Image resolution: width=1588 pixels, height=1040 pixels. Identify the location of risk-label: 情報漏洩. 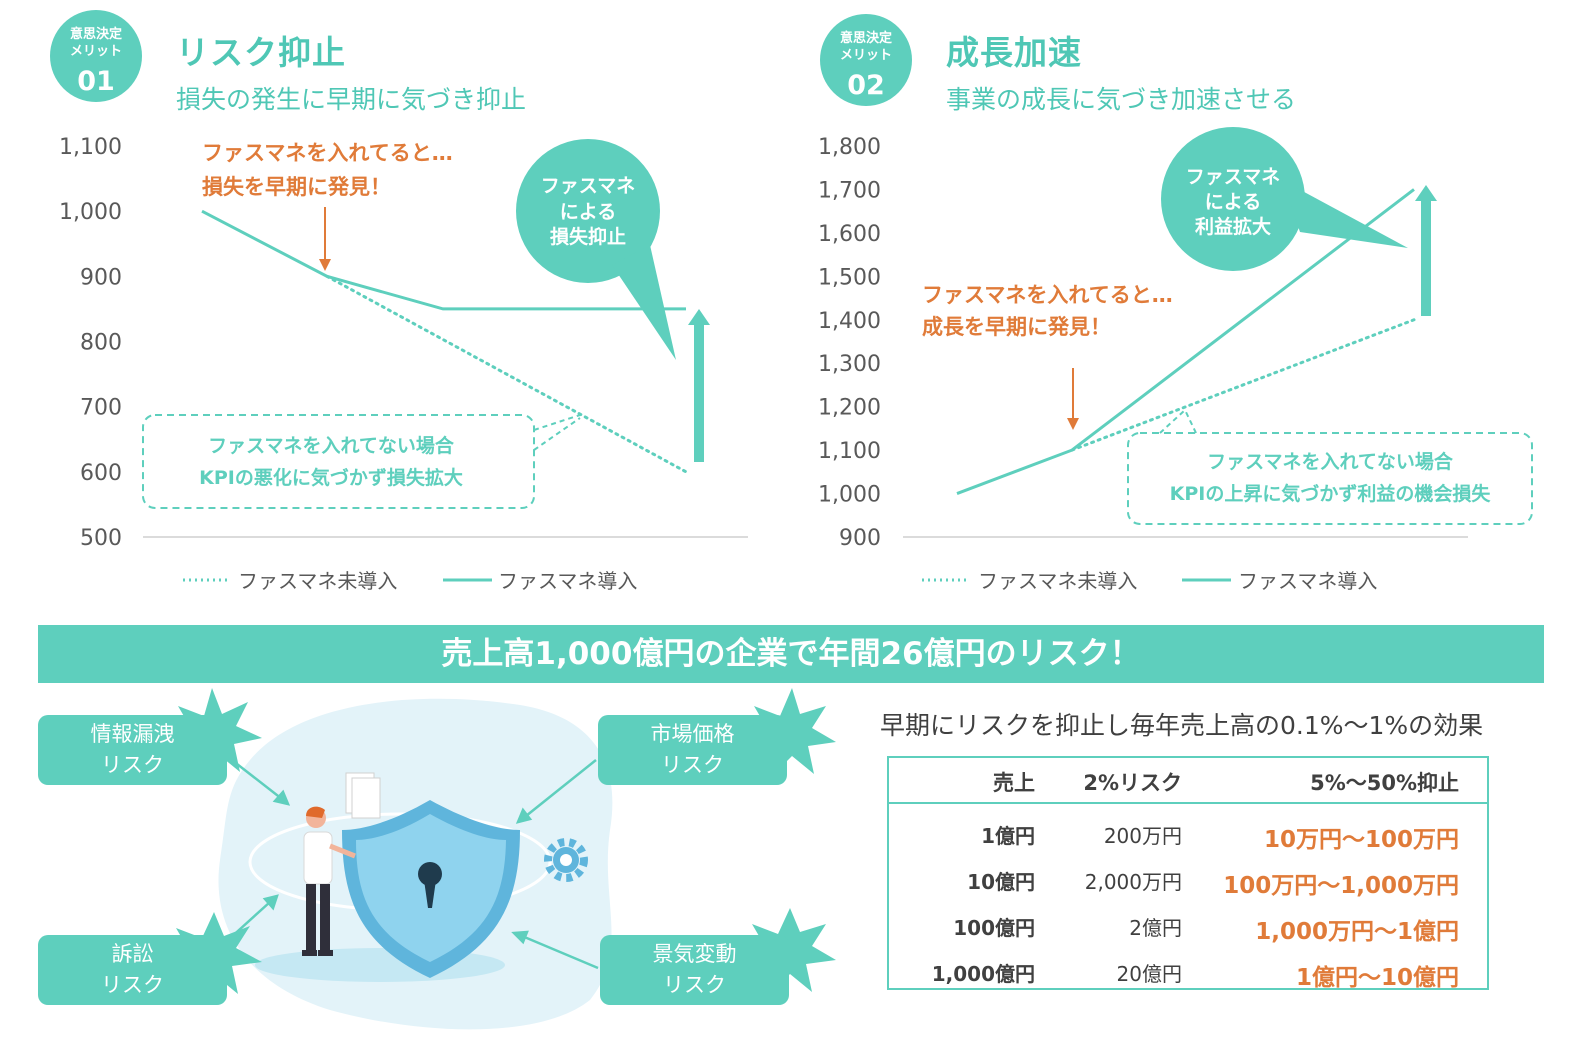
(132, 734).